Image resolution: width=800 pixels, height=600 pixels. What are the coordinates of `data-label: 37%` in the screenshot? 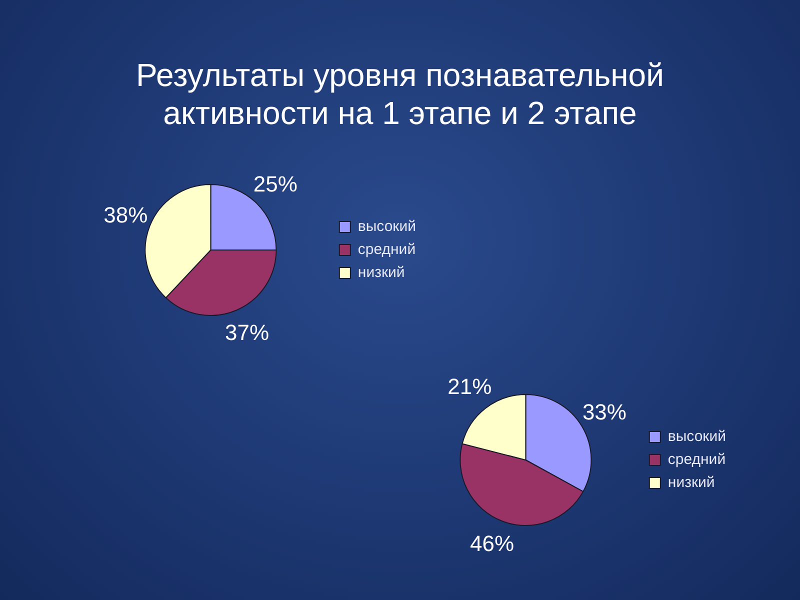 It's located at (247, 333).